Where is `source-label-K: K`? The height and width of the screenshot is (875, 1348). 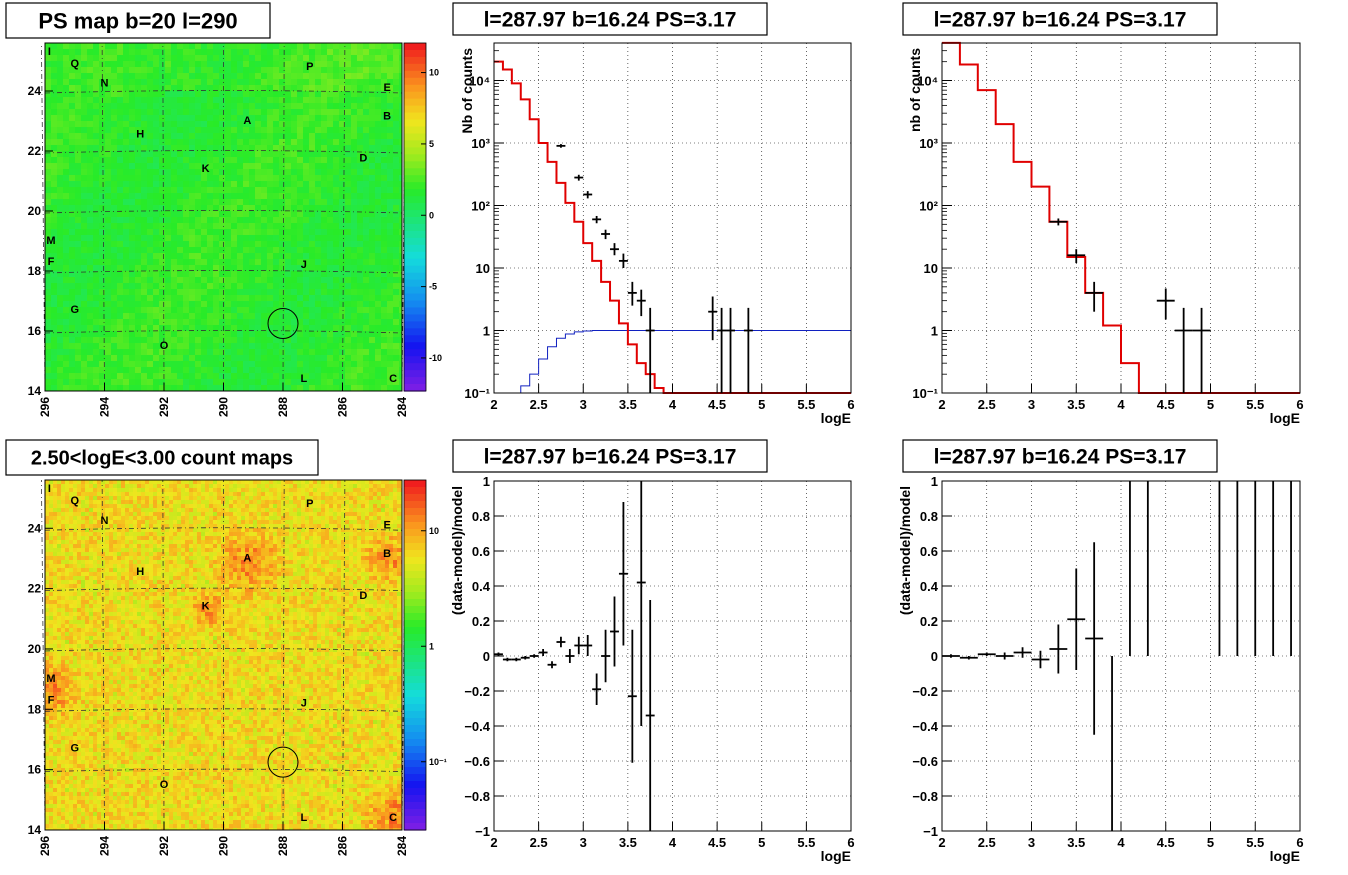 source-label-K: K is located at coordinates (206, 169).